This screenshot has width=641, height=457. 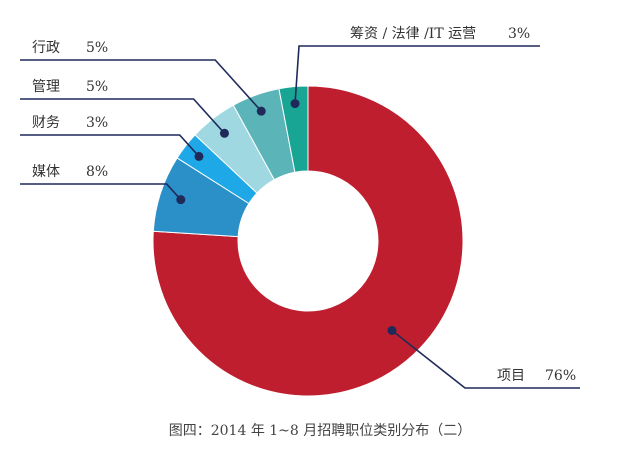 I want to click on value-label-4: 5%, so click(x=97, y=48).